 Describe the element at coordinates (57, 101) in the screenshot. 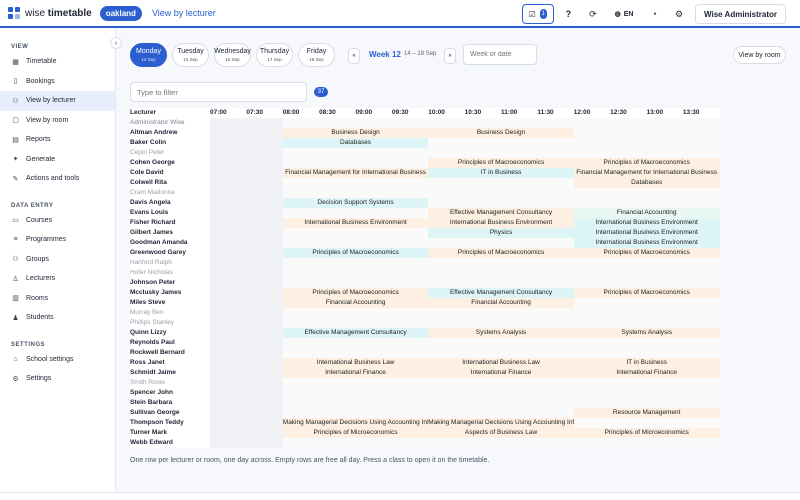

I see `sidebar-item-view-by-lecturer: ⚇ View by lecturer` at that location.